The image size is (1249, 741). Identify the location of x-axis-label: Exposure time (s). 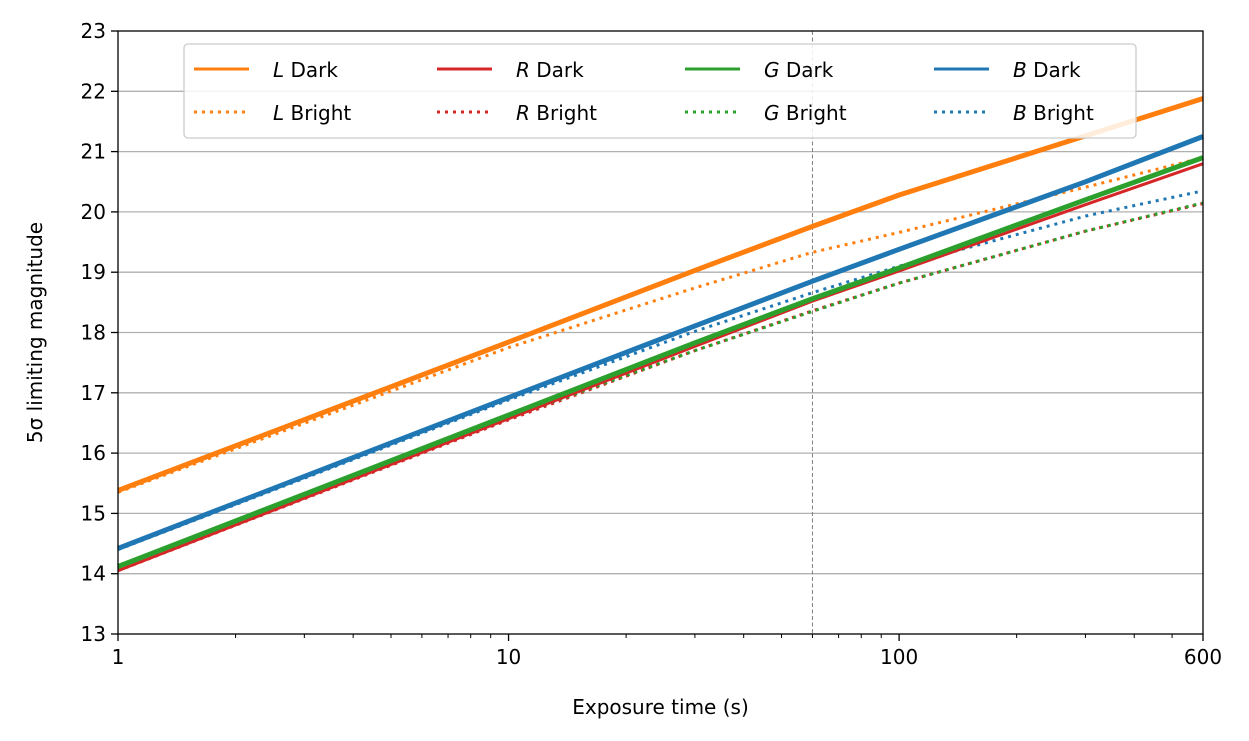
(660, 707).